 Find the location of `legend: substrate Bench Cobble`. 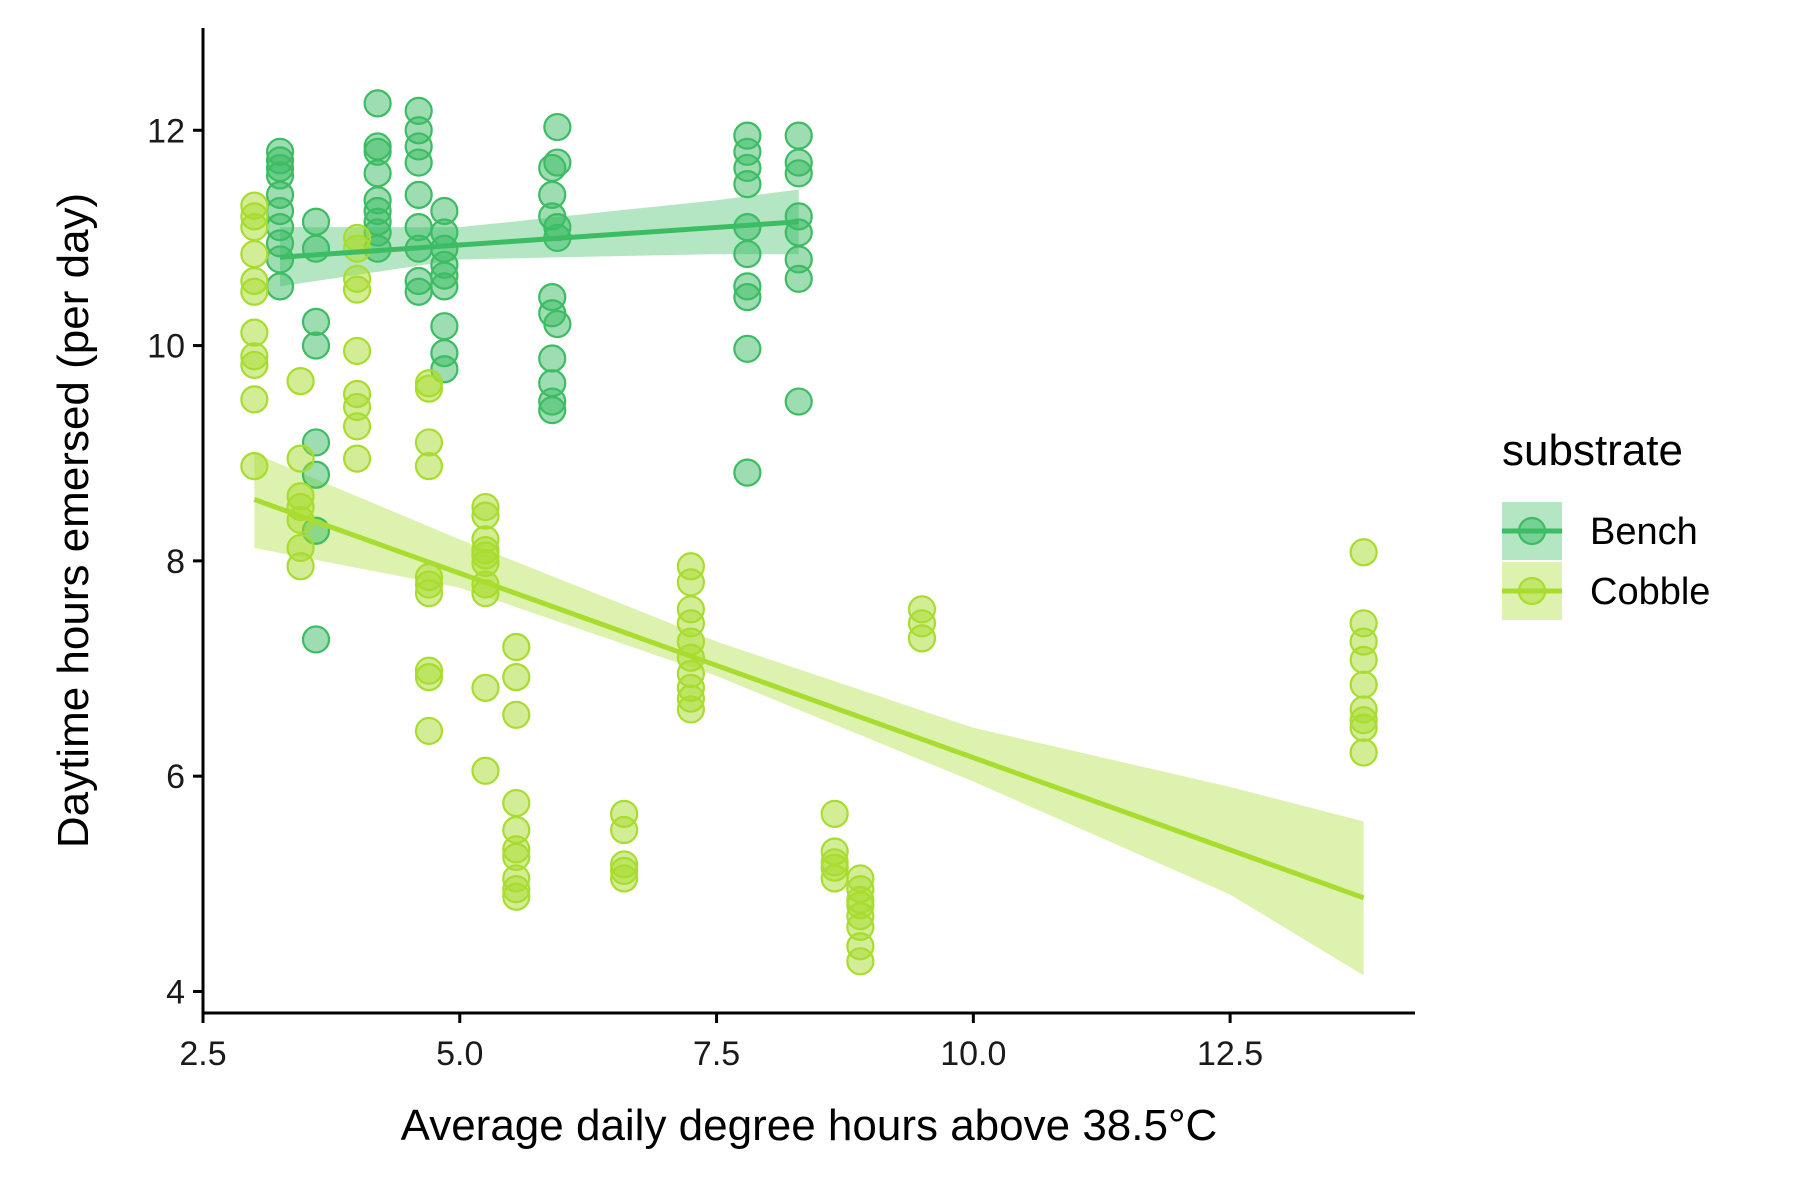

legend: substrate Bench Cobble is located at coordinates (1606, 523).